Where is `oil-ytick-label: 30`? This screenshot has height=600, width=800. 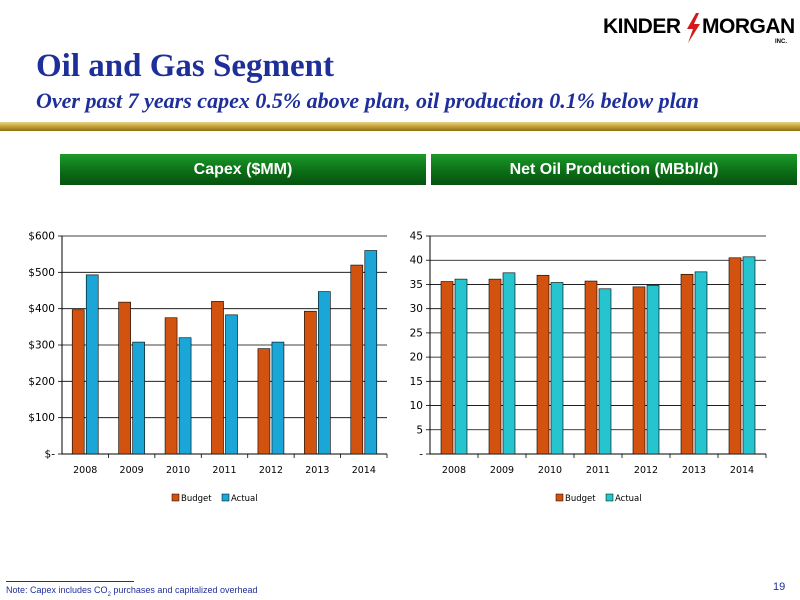 oil-ytick-label: 30 is located at coordinates (416, 309).